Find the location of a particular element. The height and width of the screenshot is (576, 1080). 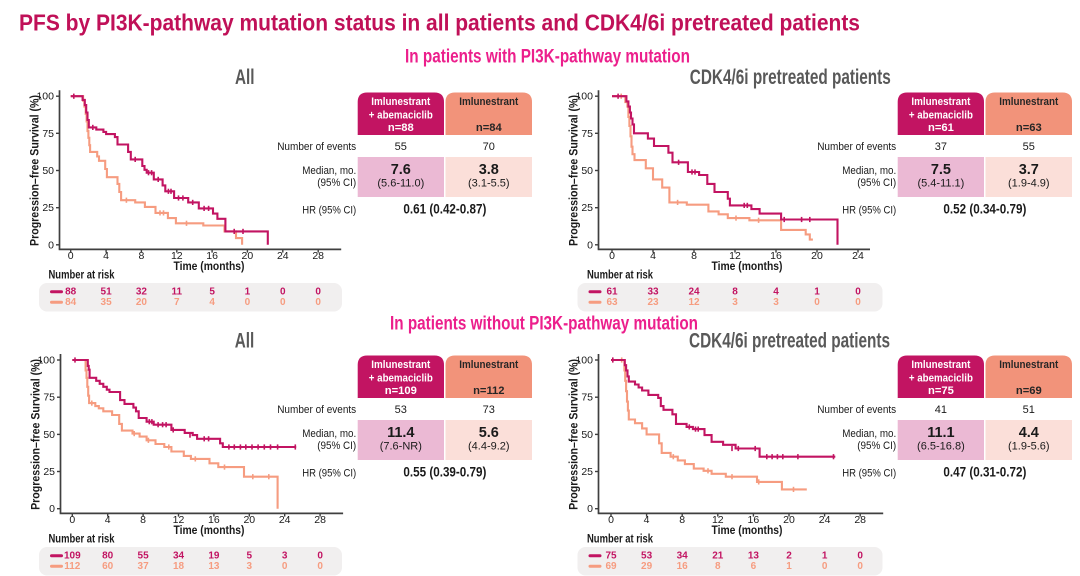

svg-text: Progression–free Survival (%) is located at coordinates (36, 434).